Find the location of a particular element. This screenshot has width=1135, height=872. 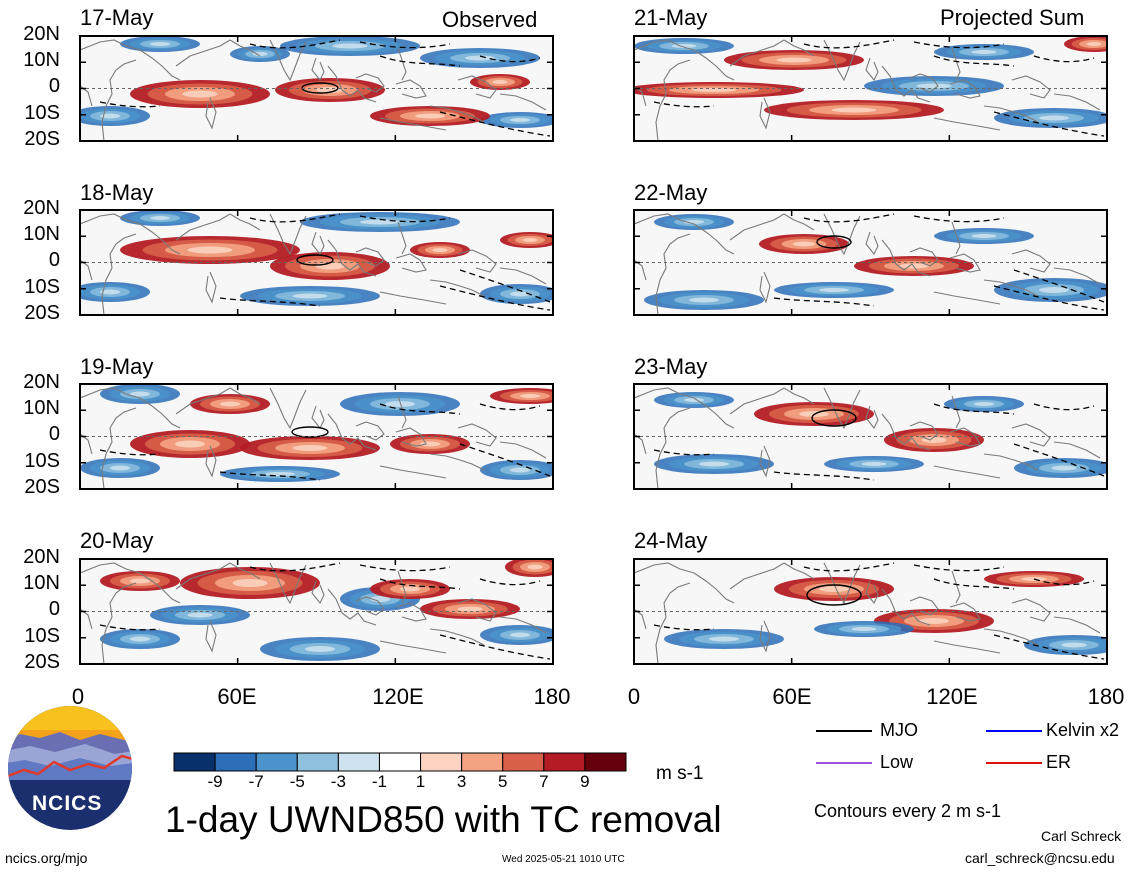

colorbar-tick-label: 1 is located at coordinates (420, 781).